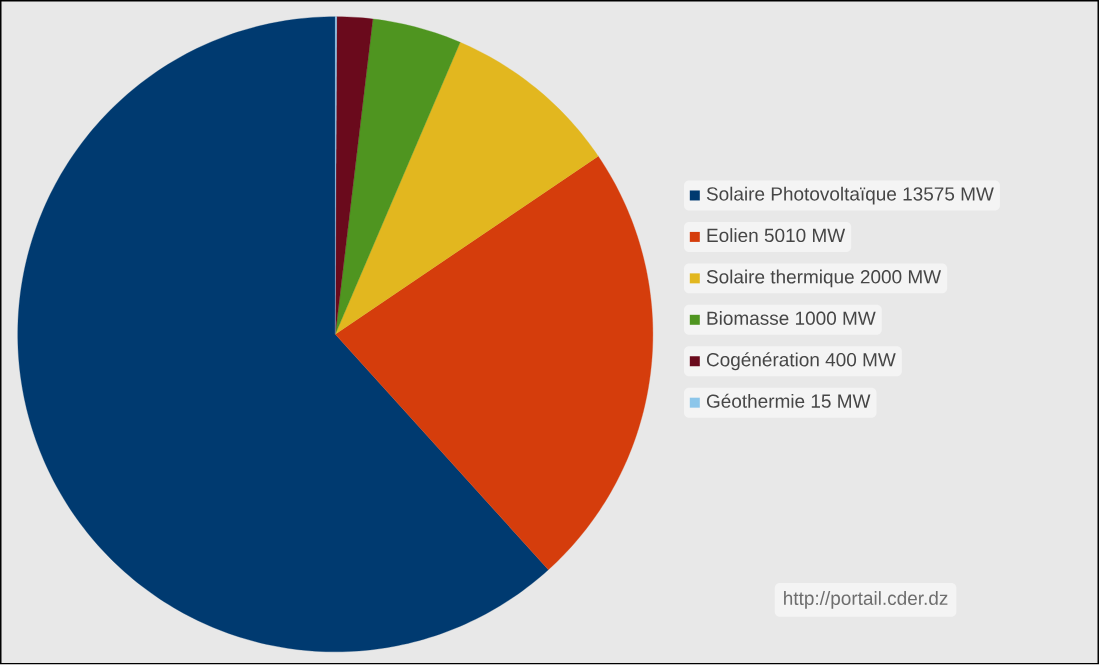  Describe the element at coordinates (866, 600) in the screenshot. I see `text: http://portail.cder.dz` at that location.